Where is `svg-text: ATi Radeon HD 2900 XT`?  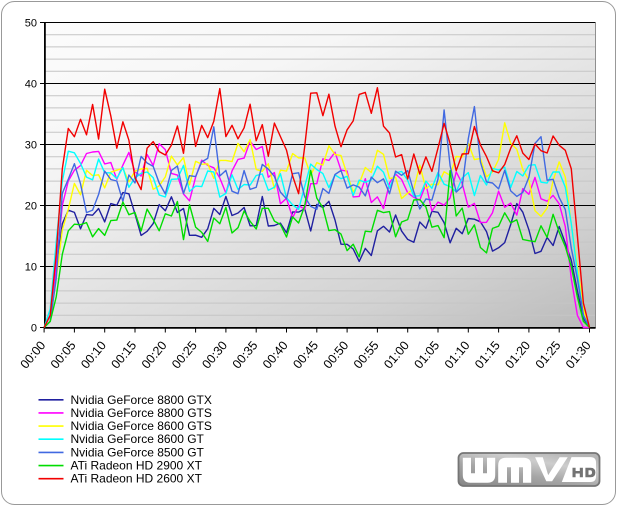 svg-text: ATi Radeon HD 2900 XT is located at coordinates (137, 466).